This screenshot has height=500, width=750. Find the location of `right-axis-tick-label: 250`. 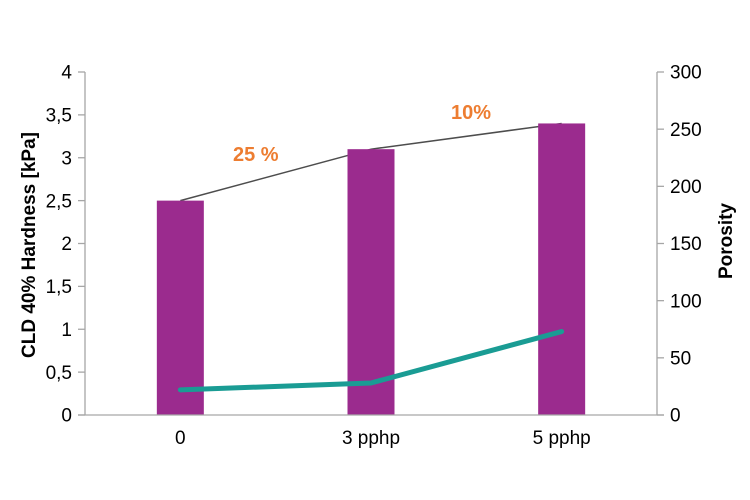

right-axis-tick-label: 250 is located at coordinates (686, 130).